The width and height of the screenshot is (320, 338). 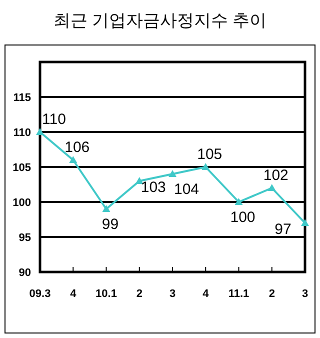 What do you see at coordinates (24, 238) in the screenshot?
I see `y-tick-label: 95` at bounding box center [24, 238].